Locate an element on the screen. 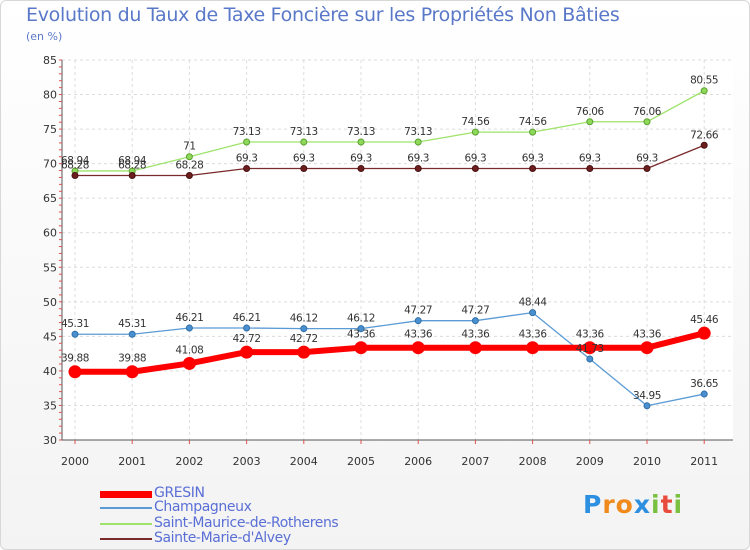 This screenshot has width=750, height=550. data-label-gresin: 41.08 is located at coordinates (189, 350).